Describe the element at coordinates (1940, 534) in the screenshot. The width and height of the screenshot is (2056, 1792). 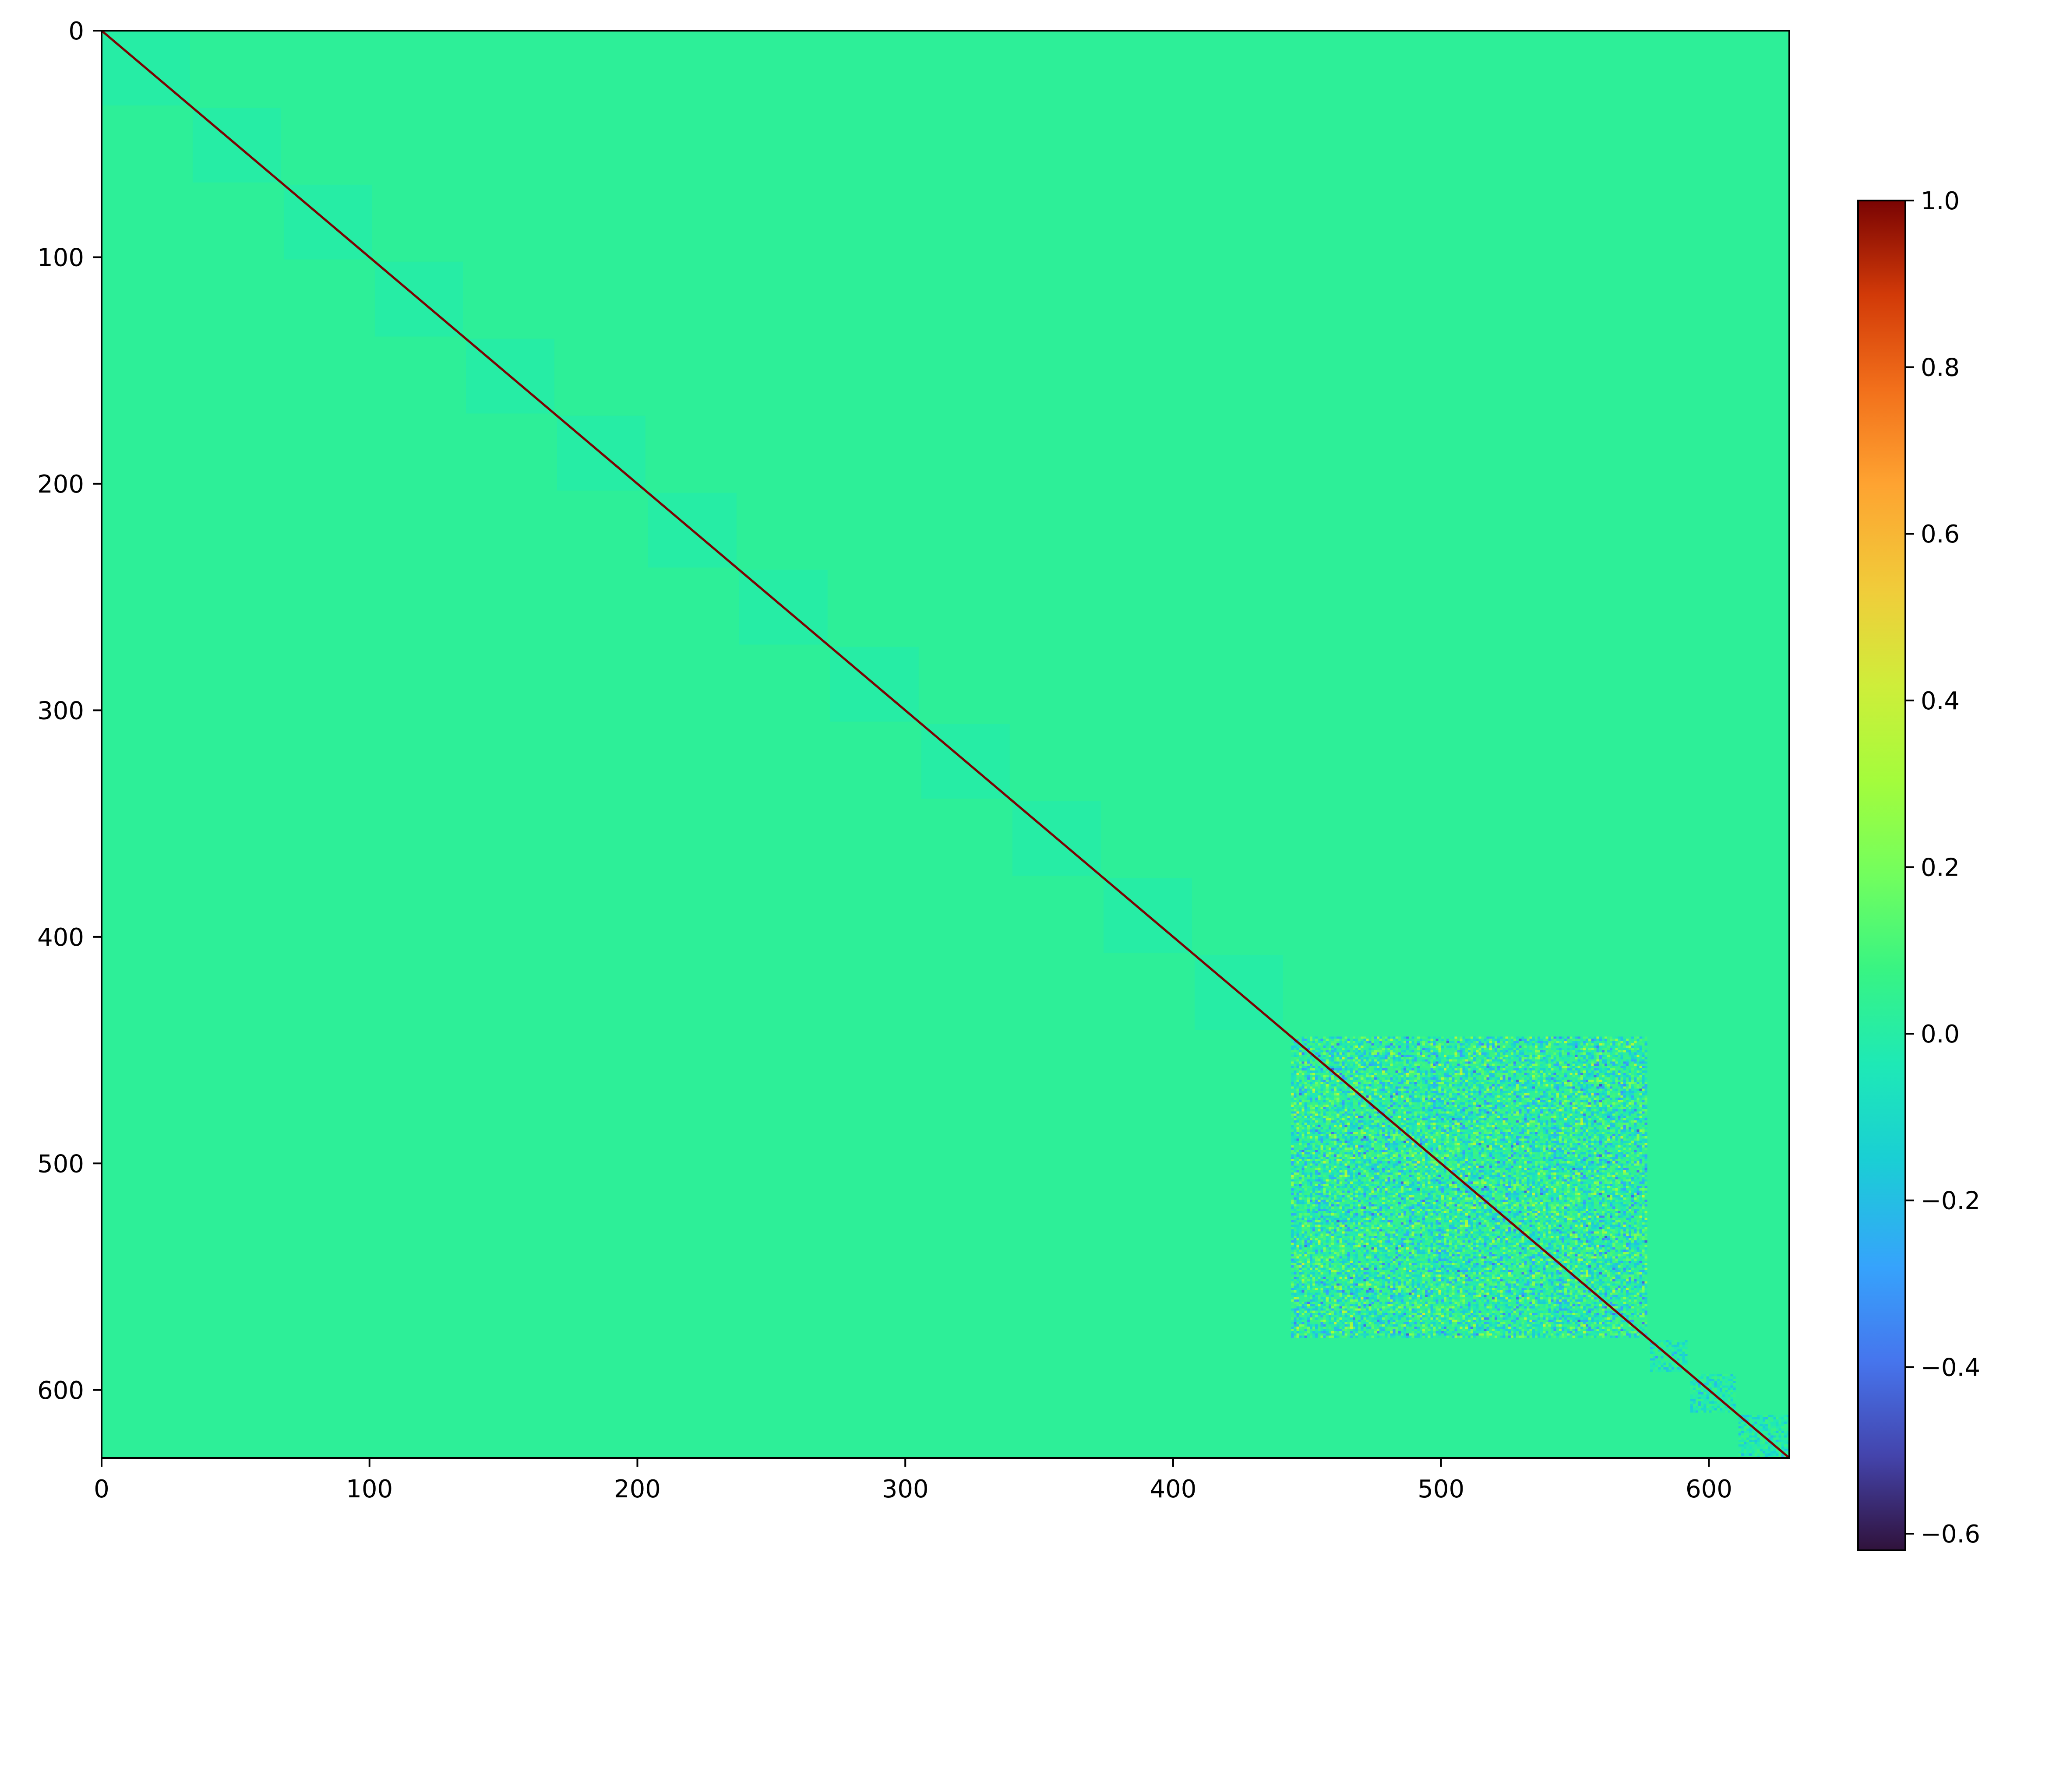
I see `colorbar-tick-label-2: 0.6` at that location.